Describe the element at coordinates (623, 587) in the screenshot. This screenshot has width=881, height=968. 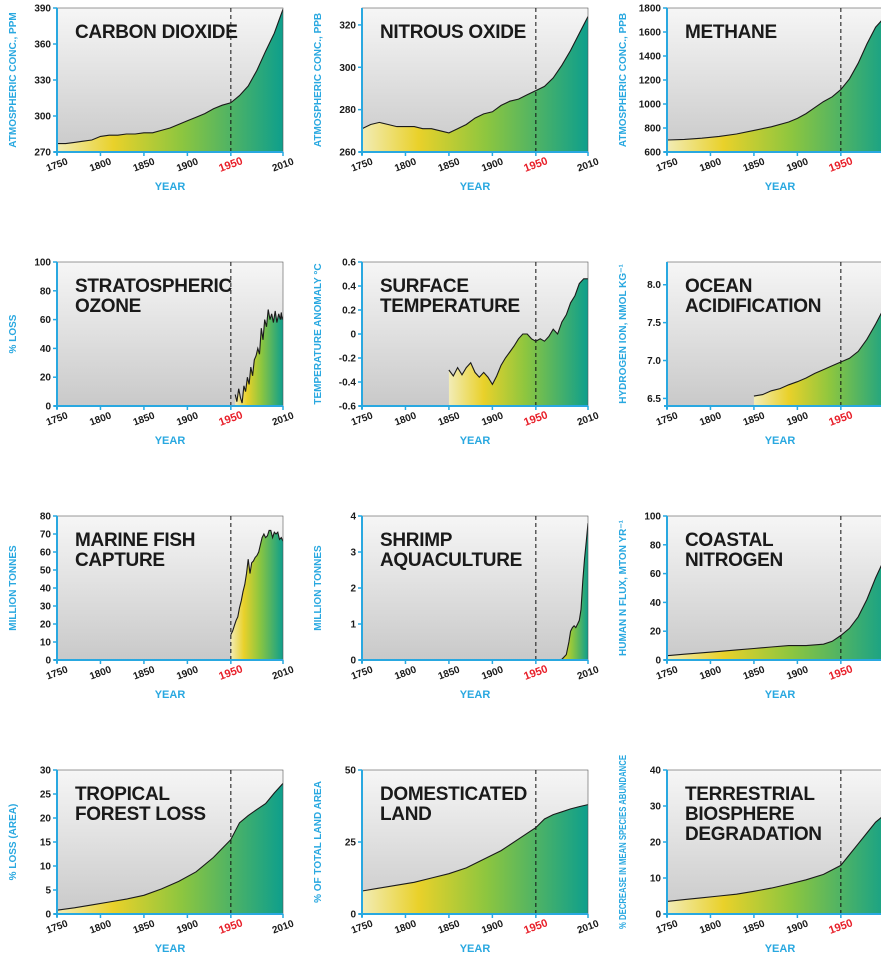
I see `y-axis-label: HUMAN N FLUX, MTON YR⁻¹` at that location.